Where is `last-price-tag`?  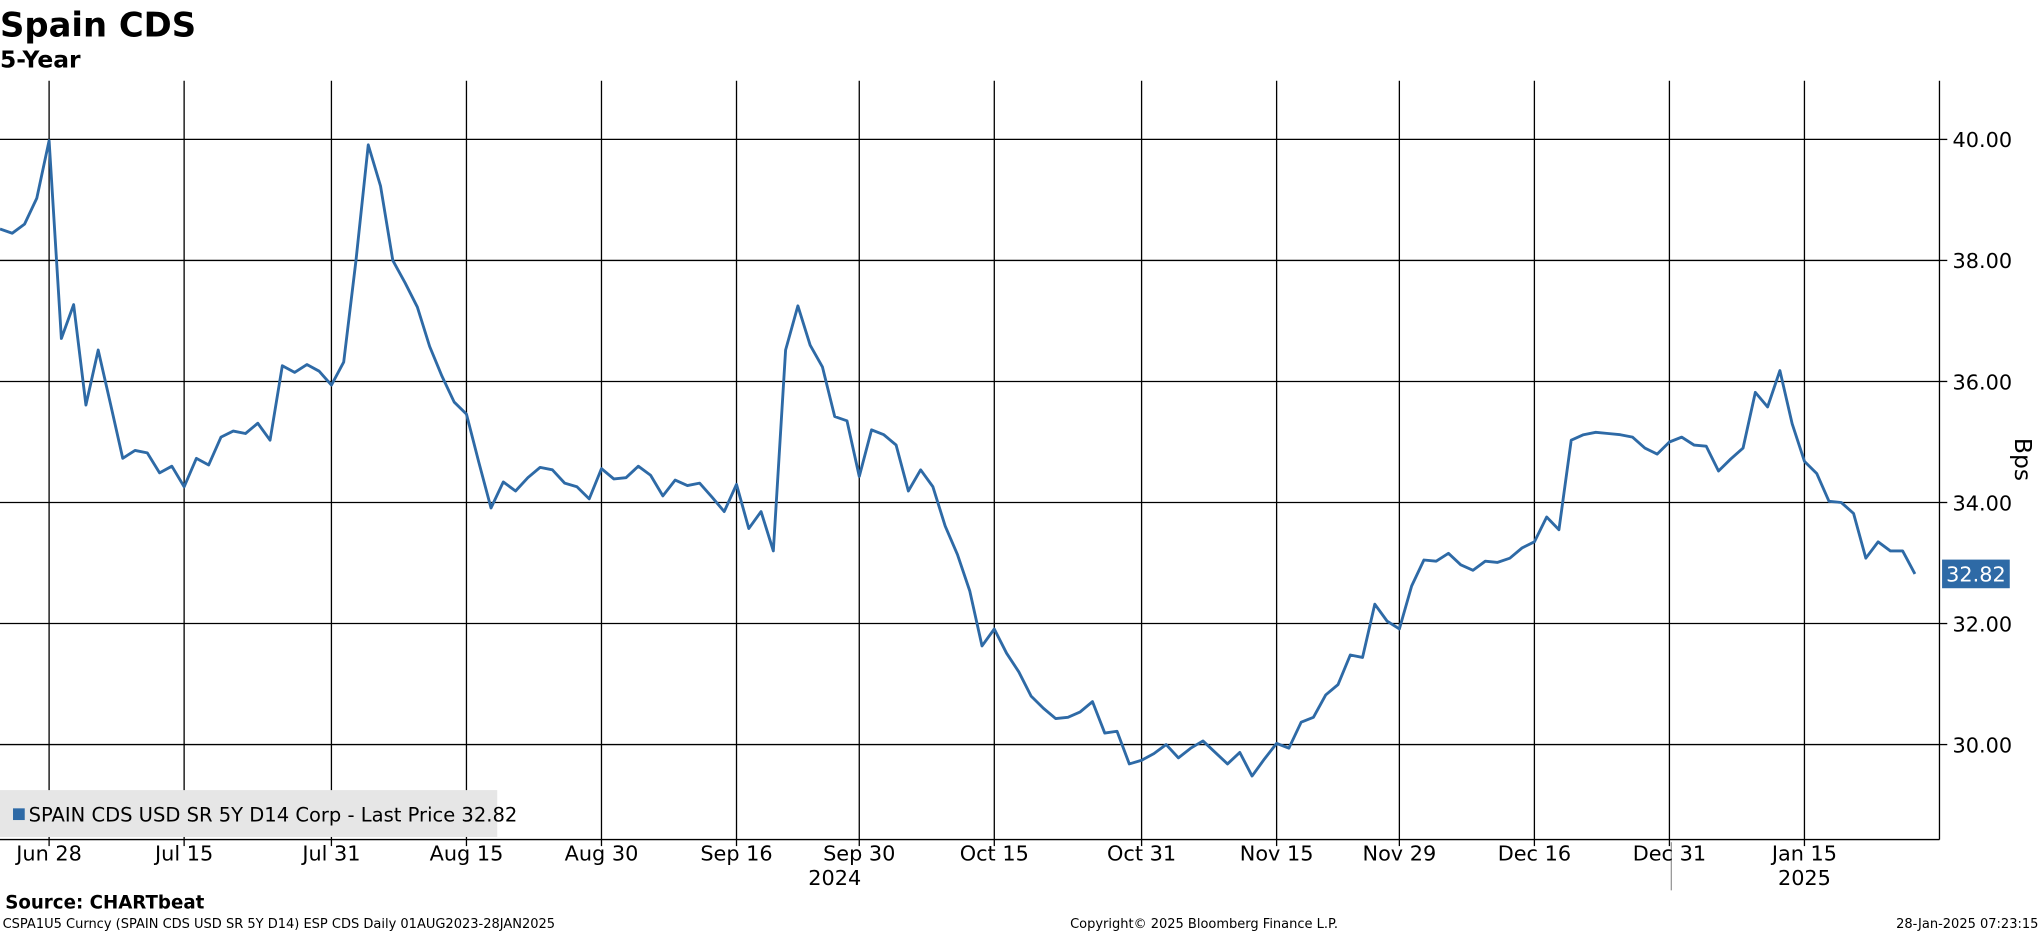 last-price-tag is located at coordinates (1976, 574).